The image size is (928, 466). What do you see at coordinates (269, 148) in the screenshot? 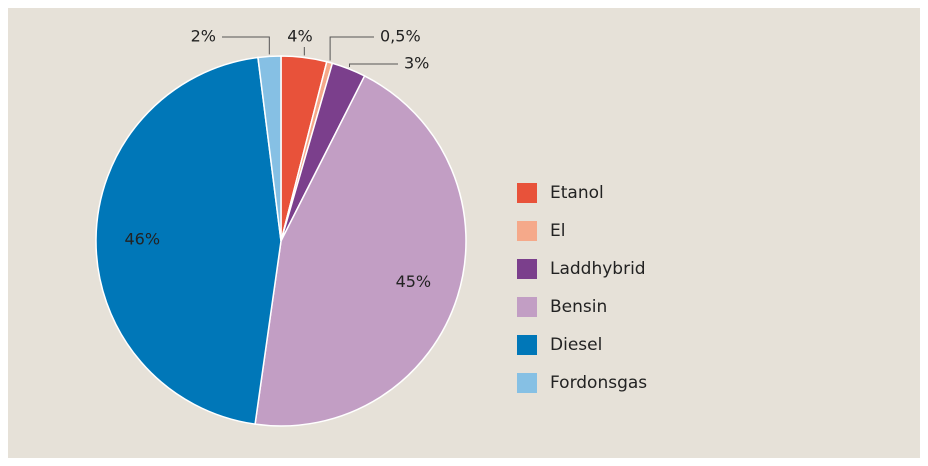
I see `pie-slice` at bounding box center [269, 148].